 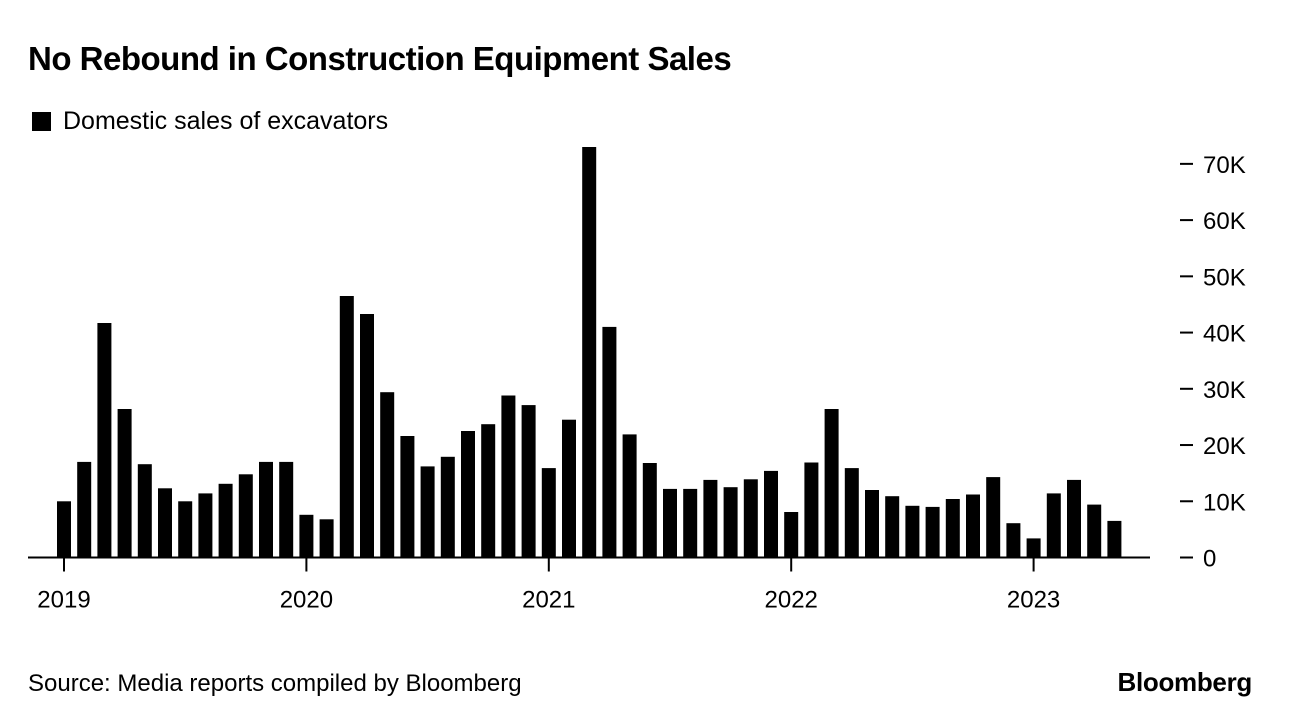 I want to click on legend: Domestic sales of excavators, so click(x=210, y=121).